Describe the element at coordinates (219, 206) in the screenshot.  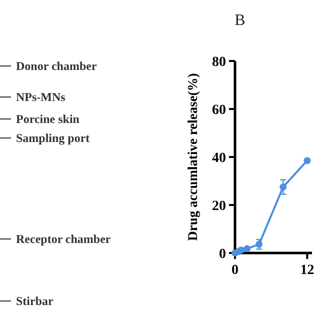
I see `y-tick-label: 20` at that location.